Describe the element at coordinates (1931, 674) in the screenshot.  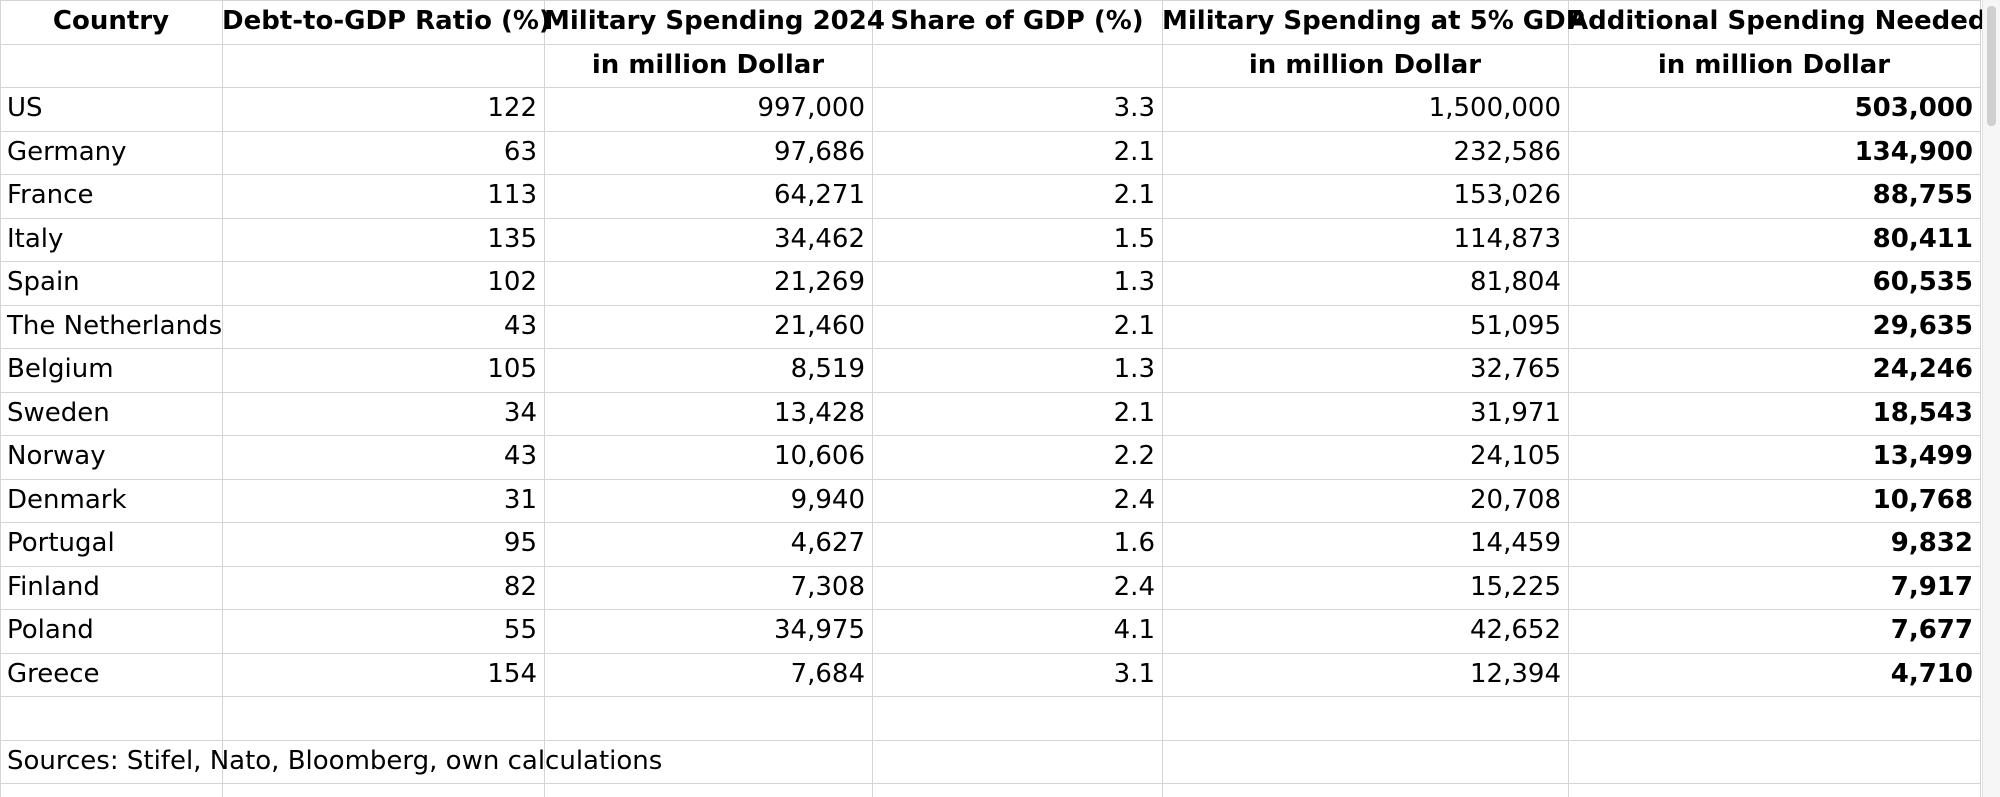
I see `cell-additional-needed: 4,710` at that location.